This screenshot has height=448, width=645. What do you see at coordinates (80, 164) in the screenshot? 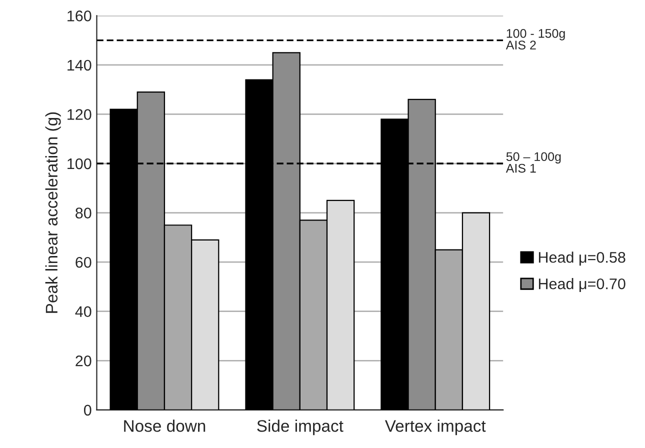
I see `y-tick-label: 100` at bounding box center [80, 164].